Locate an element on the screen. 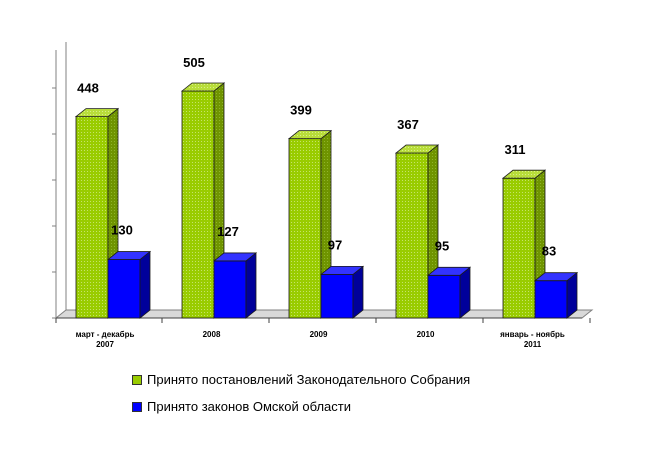 Image resolution: width=654 pixels, height=455 pixels. x-tick-label: 2009 is located at coordinates (319, 334).